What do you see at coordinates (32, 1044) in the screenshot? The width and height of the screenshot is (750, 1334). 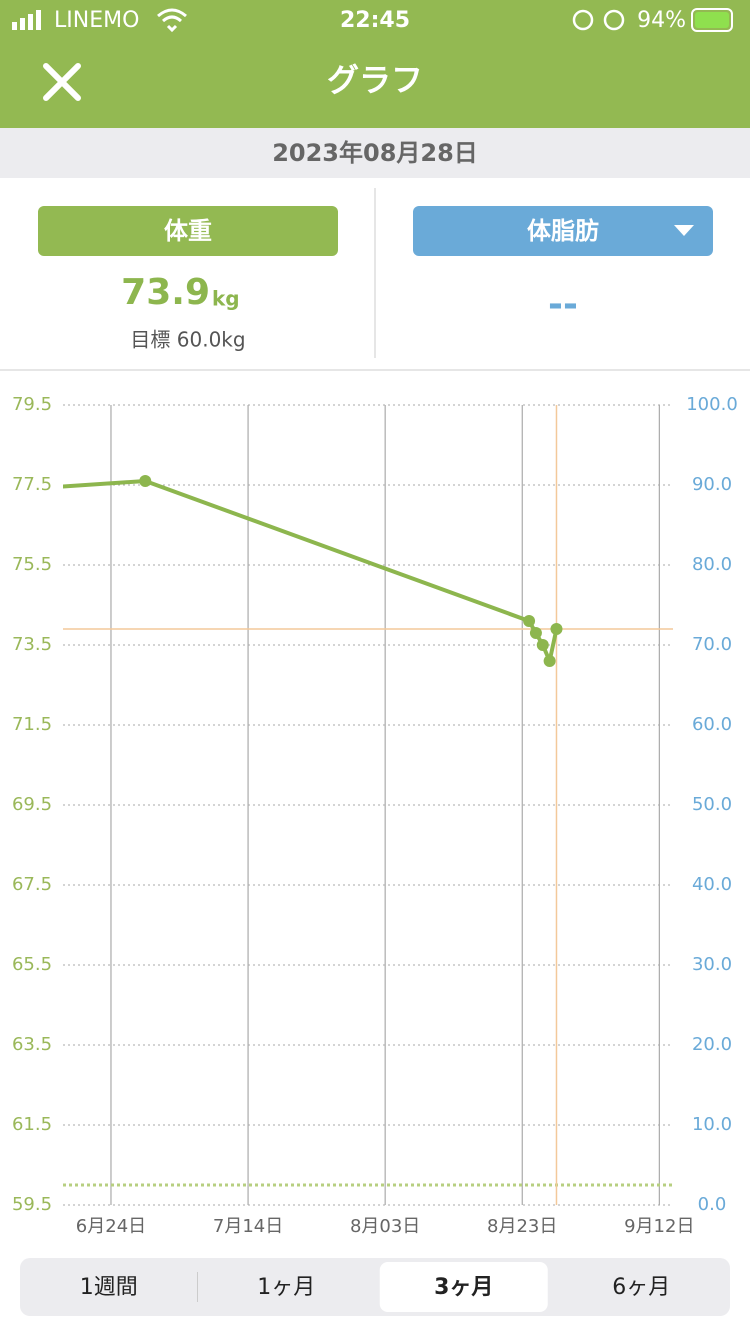 I see `y-tick-label: 63.5` at bounding box center [32, 1044].